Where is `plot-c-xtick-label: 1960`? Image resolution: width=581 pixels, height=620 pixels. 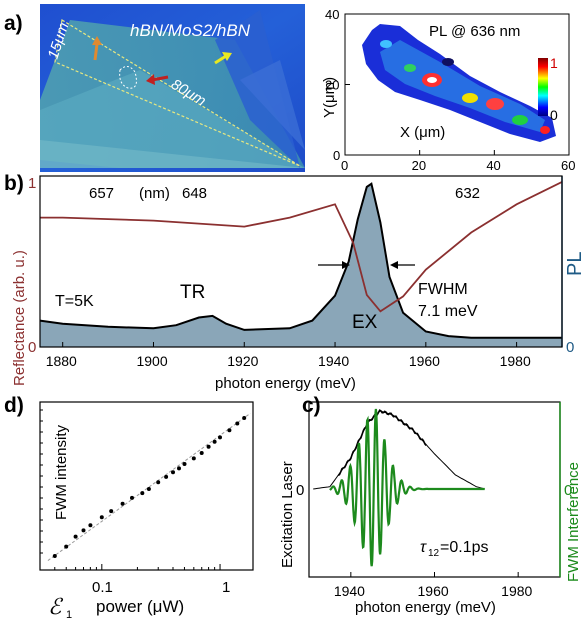 plot-c-xtick-label: 1960 is located at coordinates (433, 591).